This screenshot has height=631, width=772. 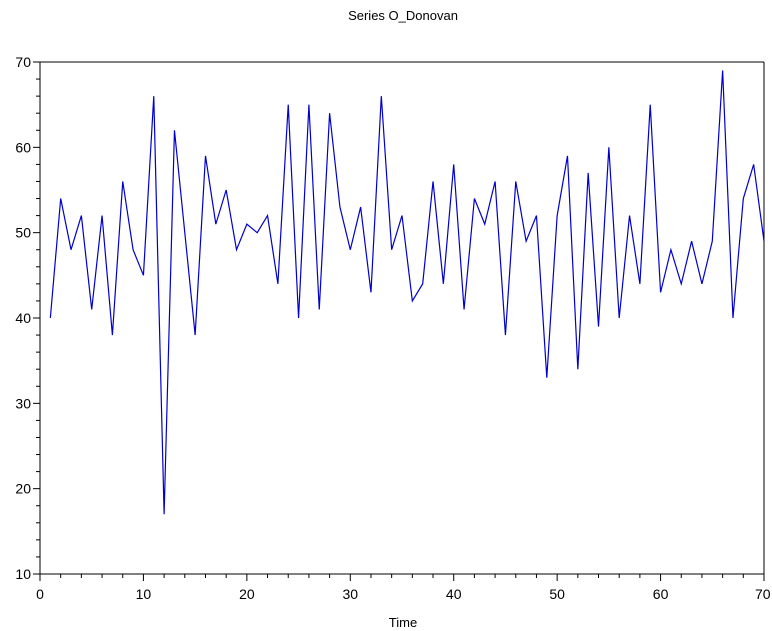 What do you see at coordinates (23, 147) in the screenshot?
I see `y-tick-label: 60` at bounding box center [23, 147].